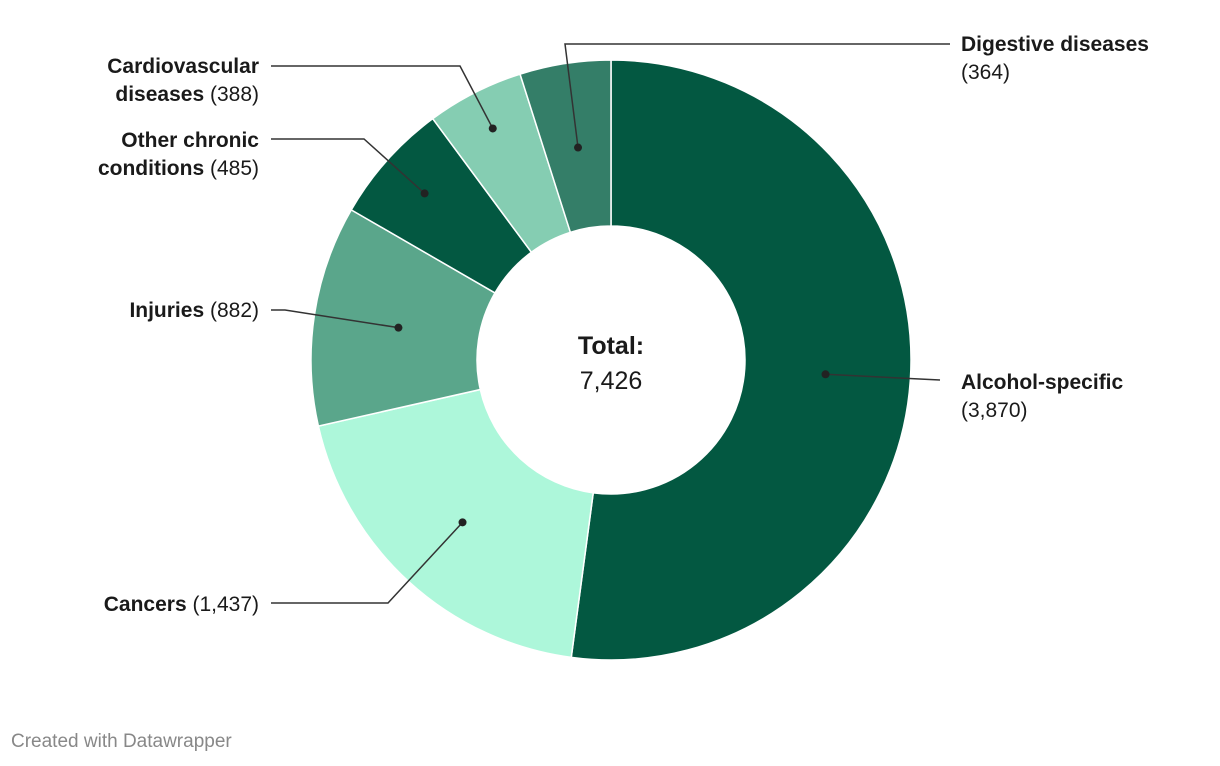 This screenshot has width=1220, height=766. What do you see at coordinates (194, 310) in the screenshot?
I see `label-injuries-line-1: Injuries (882)` at bounding box center [194, 310].